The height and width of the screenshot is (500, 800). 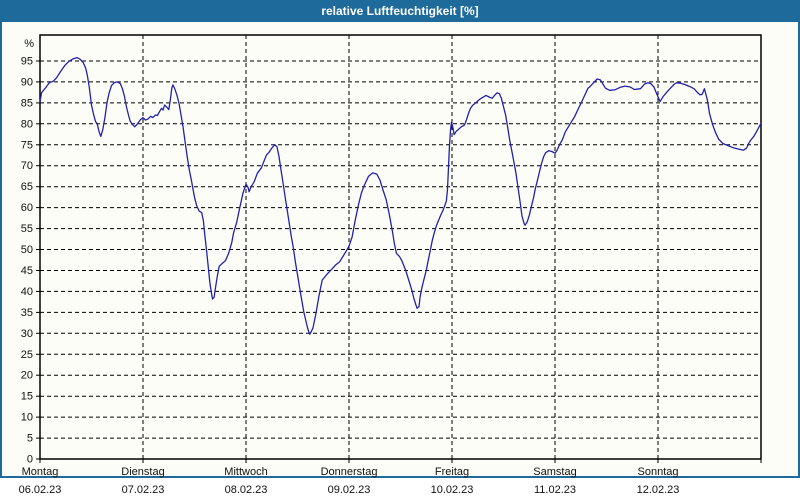 What do you see at coordinates (27, 82) in the screenshot?
I see `svg-text: 90` at bounding box center [27, 82].